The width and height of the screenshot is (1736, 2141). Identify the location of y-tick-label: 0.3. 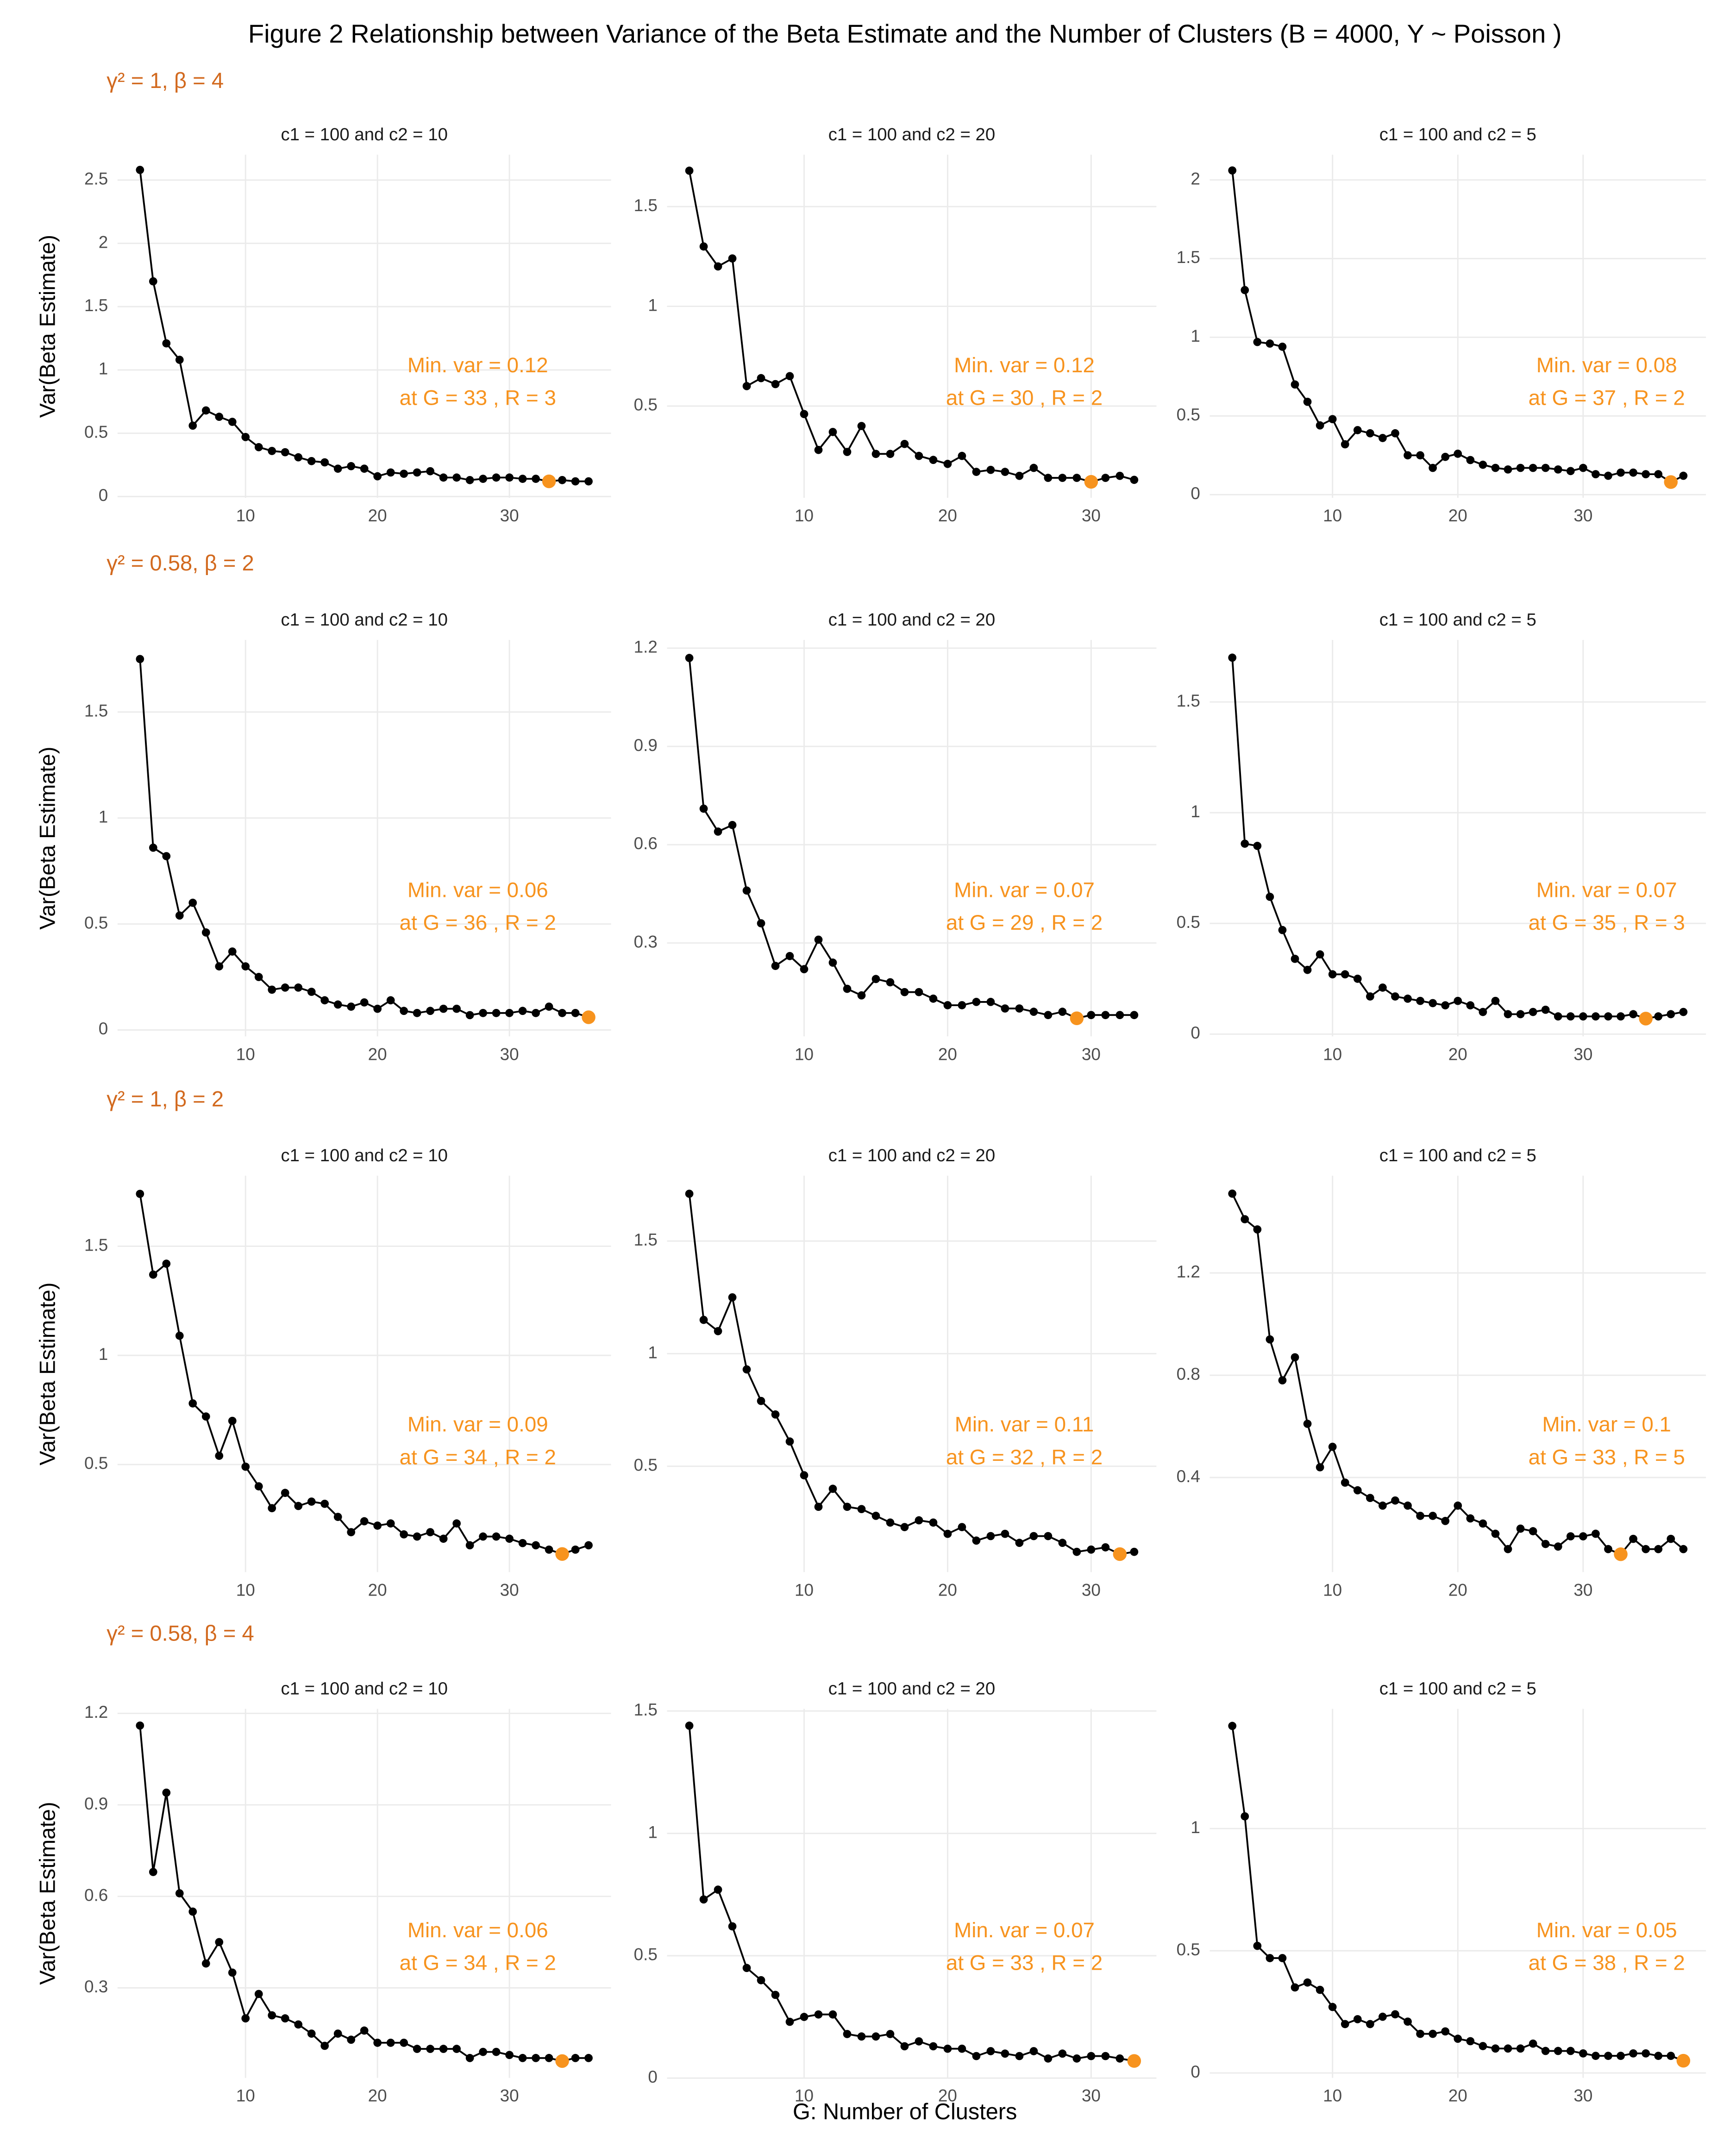
(646, 941).